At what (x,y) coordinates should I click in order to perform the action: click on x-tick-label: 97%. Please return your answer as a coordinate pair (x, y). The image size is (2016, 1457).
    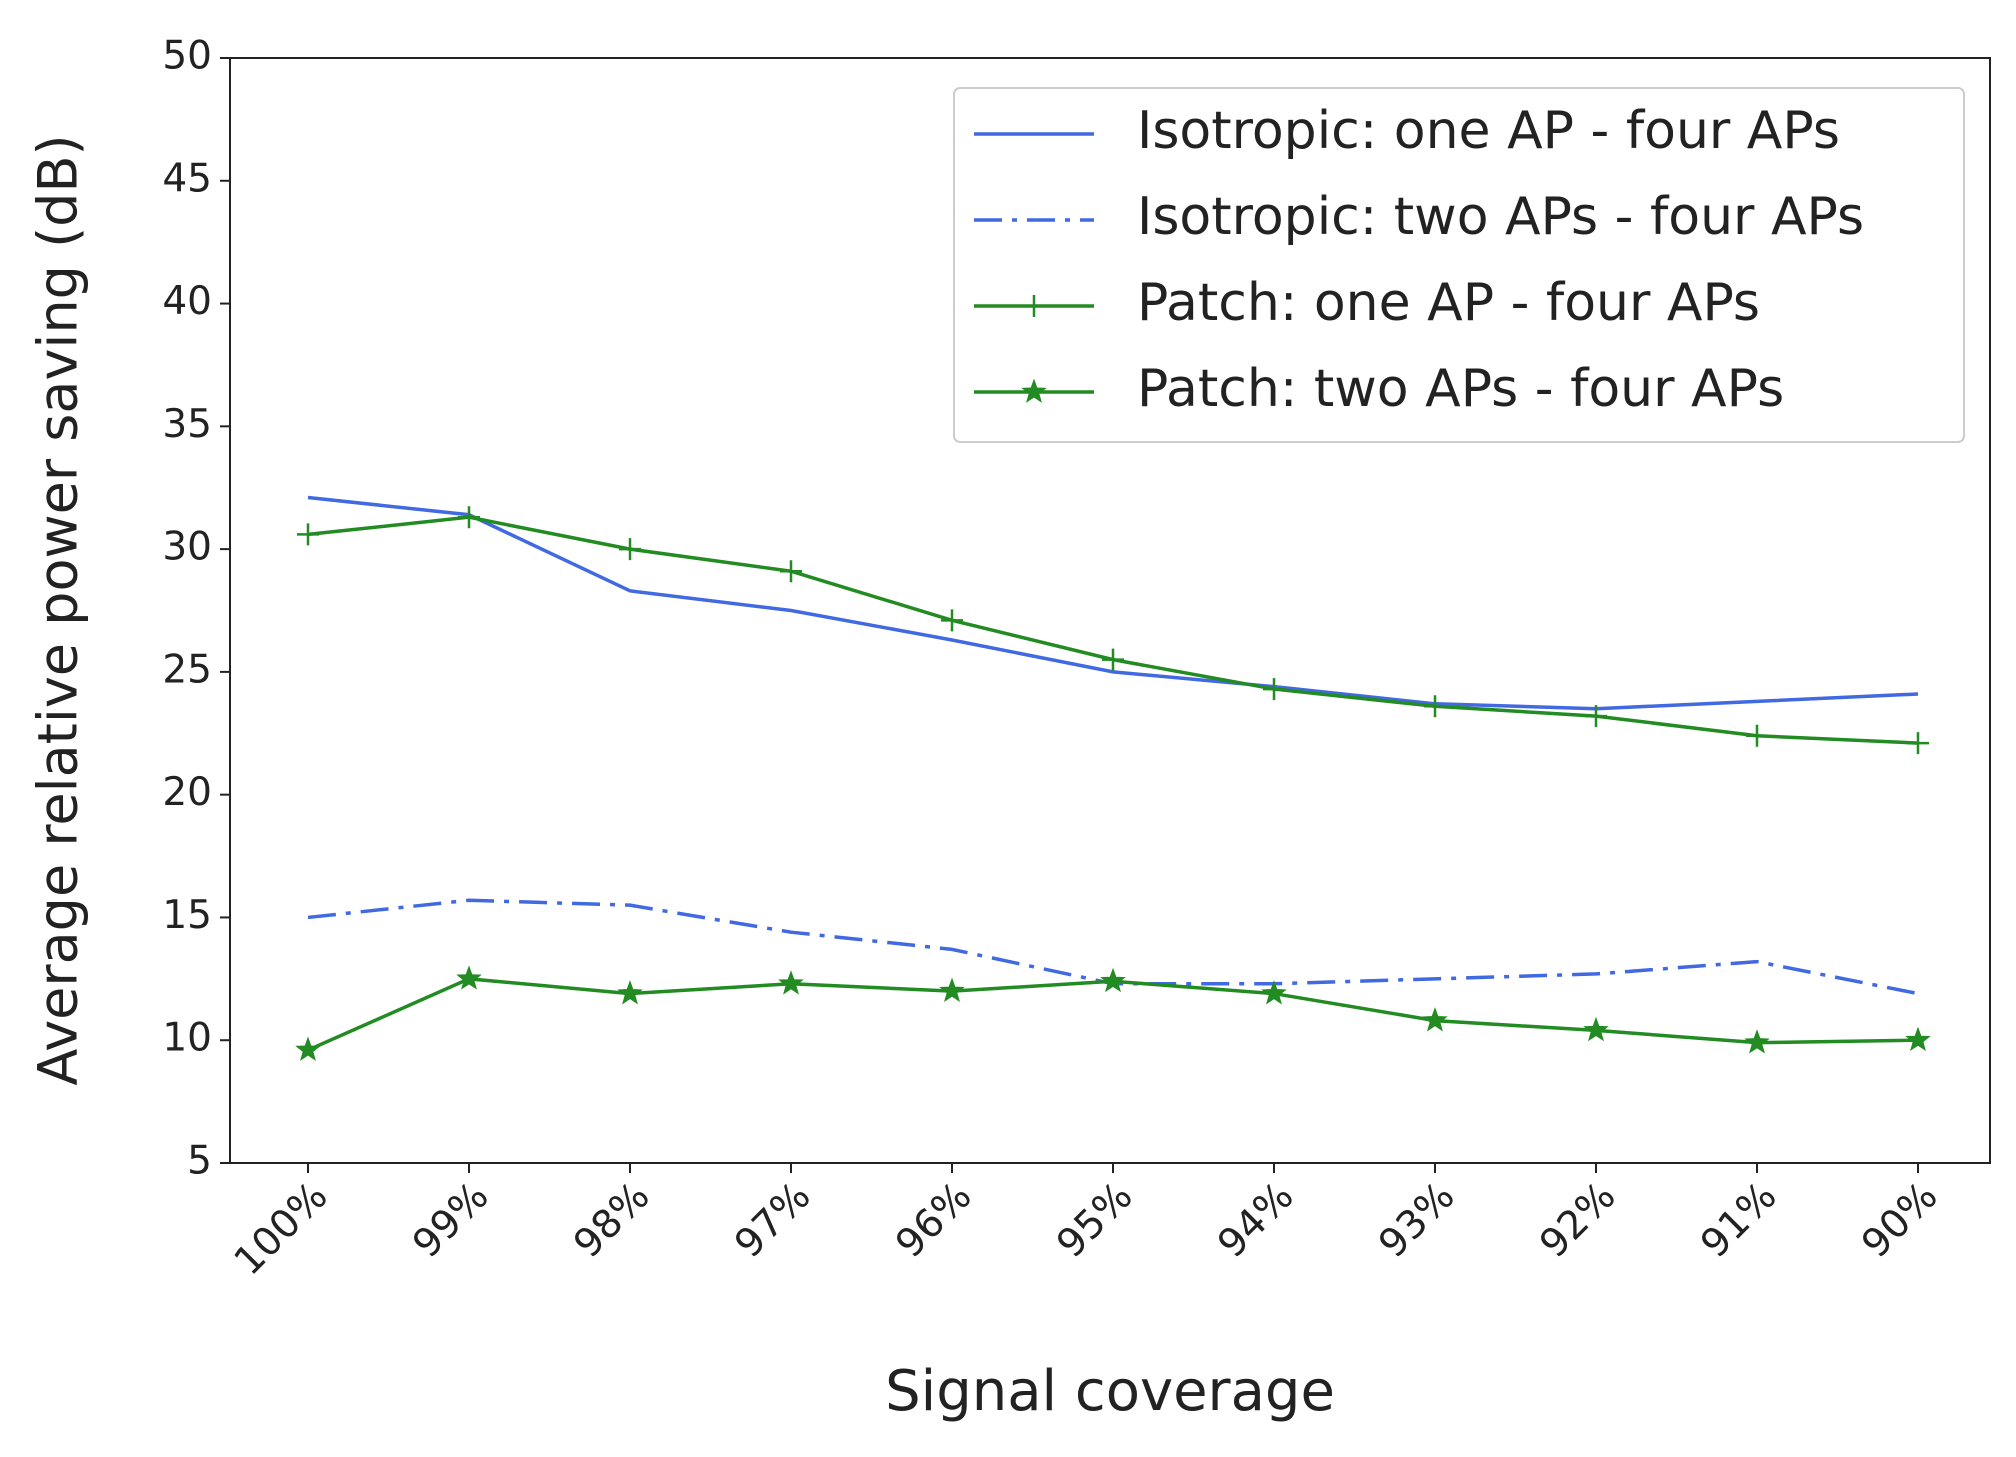
    Looking at the image, I should click on (772, 1220).